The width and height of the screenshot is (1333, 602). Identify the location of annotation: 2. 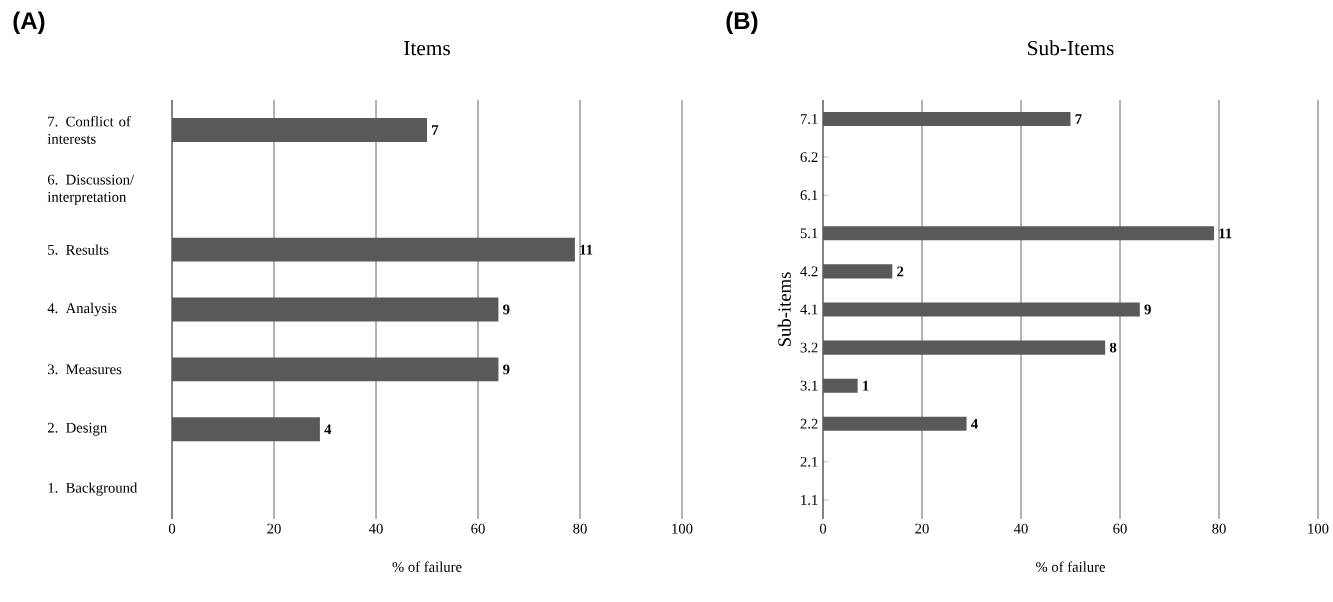
(900, 271).